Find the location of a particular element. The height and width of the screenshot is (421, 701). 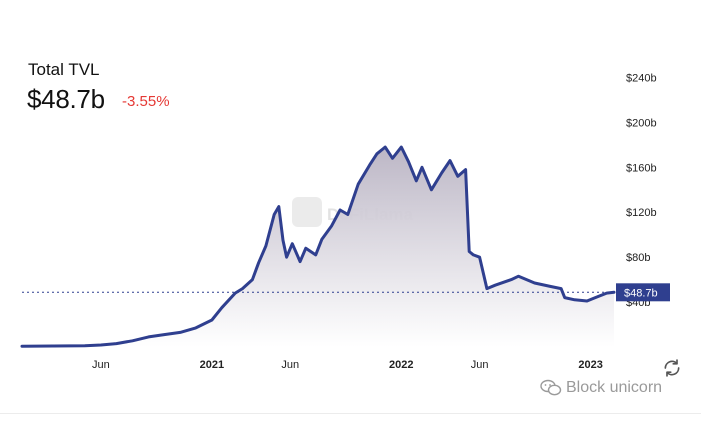

source-watermark: Block unicorn is located at coordinates (601, 388).